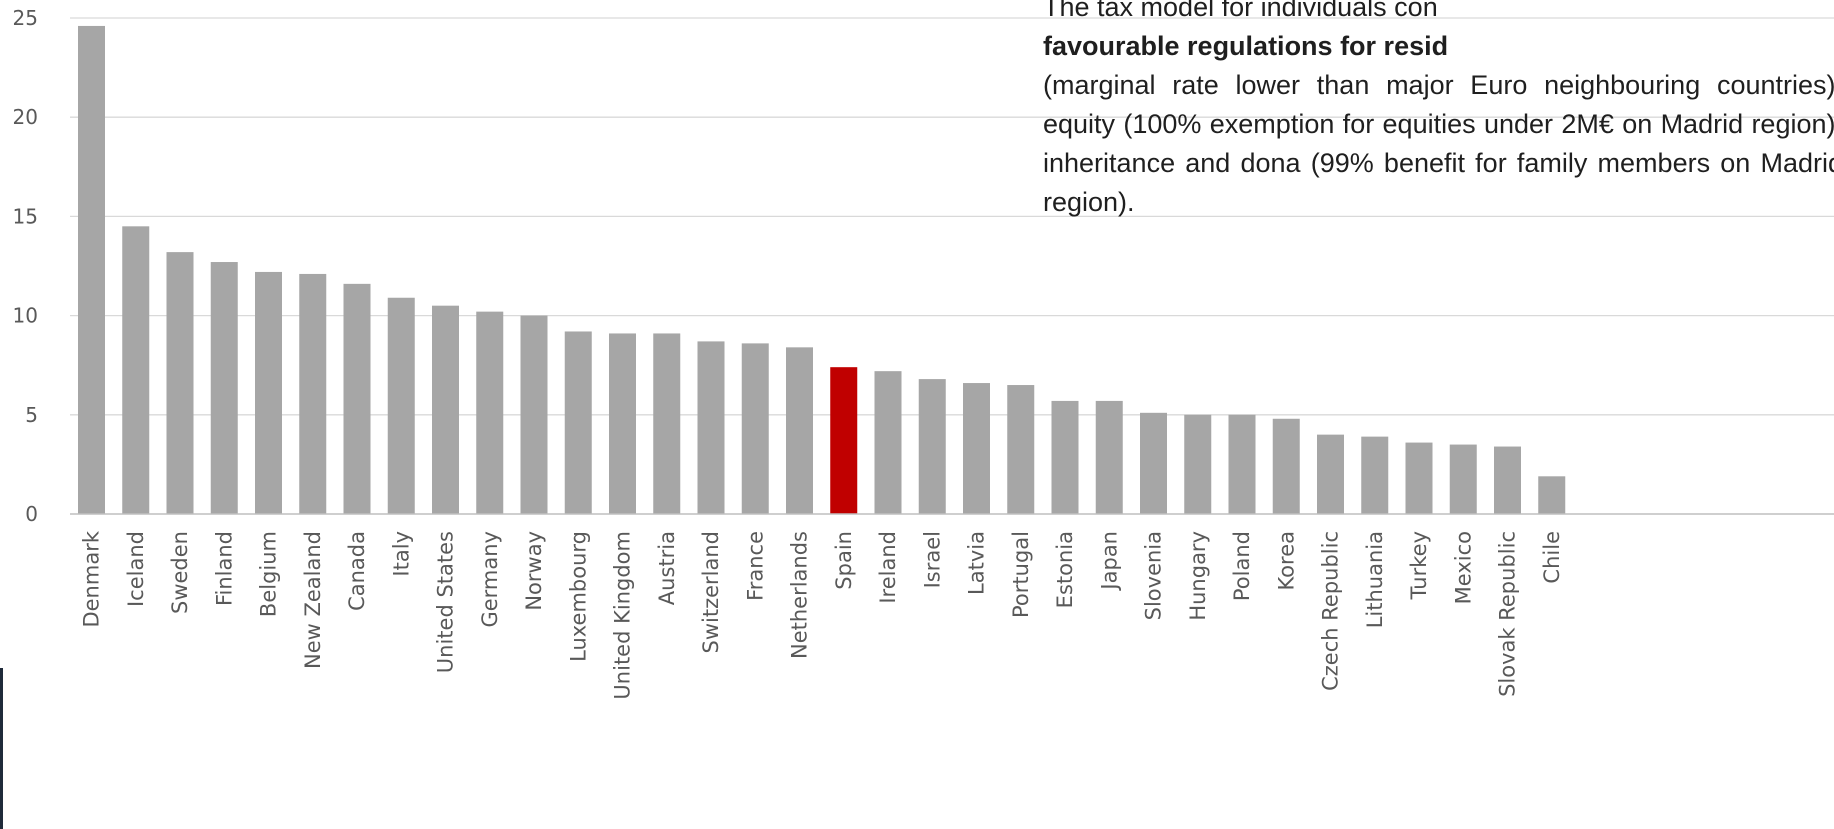 The image size is (1834, 829). What do you see at coordinates (1, 748) in the screenshot?
I see `panel-edge` at bounding box center [1, 748].